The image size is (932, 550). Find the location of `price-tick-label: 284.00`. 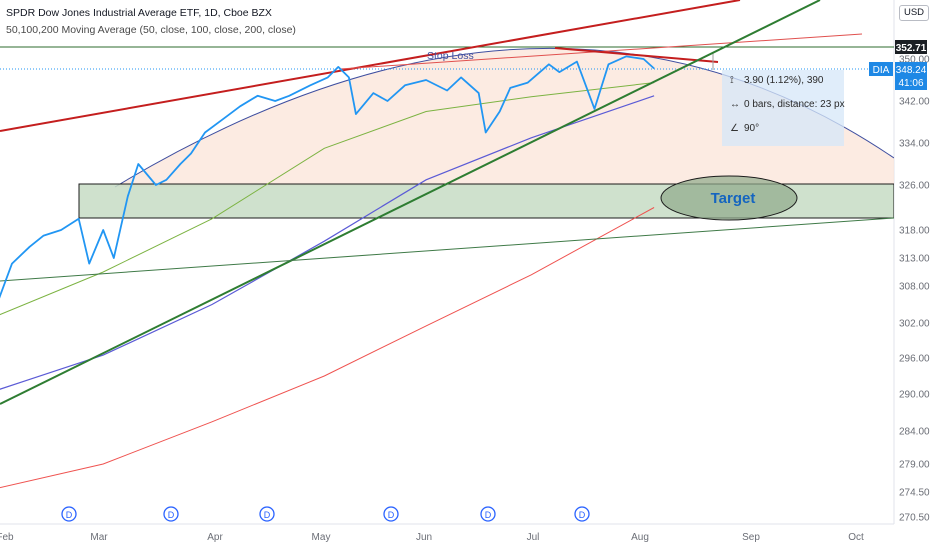

price-tick-label: 284.00 is located at coordinates (914, 432).